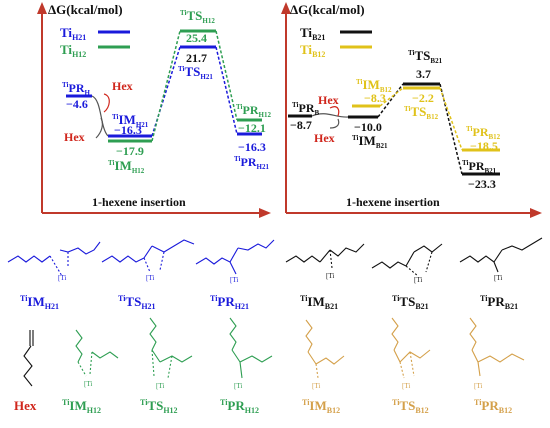  What do you see at coordinates (368, 127) in the screenshot?
I see `value-im-b21: −10.0` at bounding box center [368, 127].